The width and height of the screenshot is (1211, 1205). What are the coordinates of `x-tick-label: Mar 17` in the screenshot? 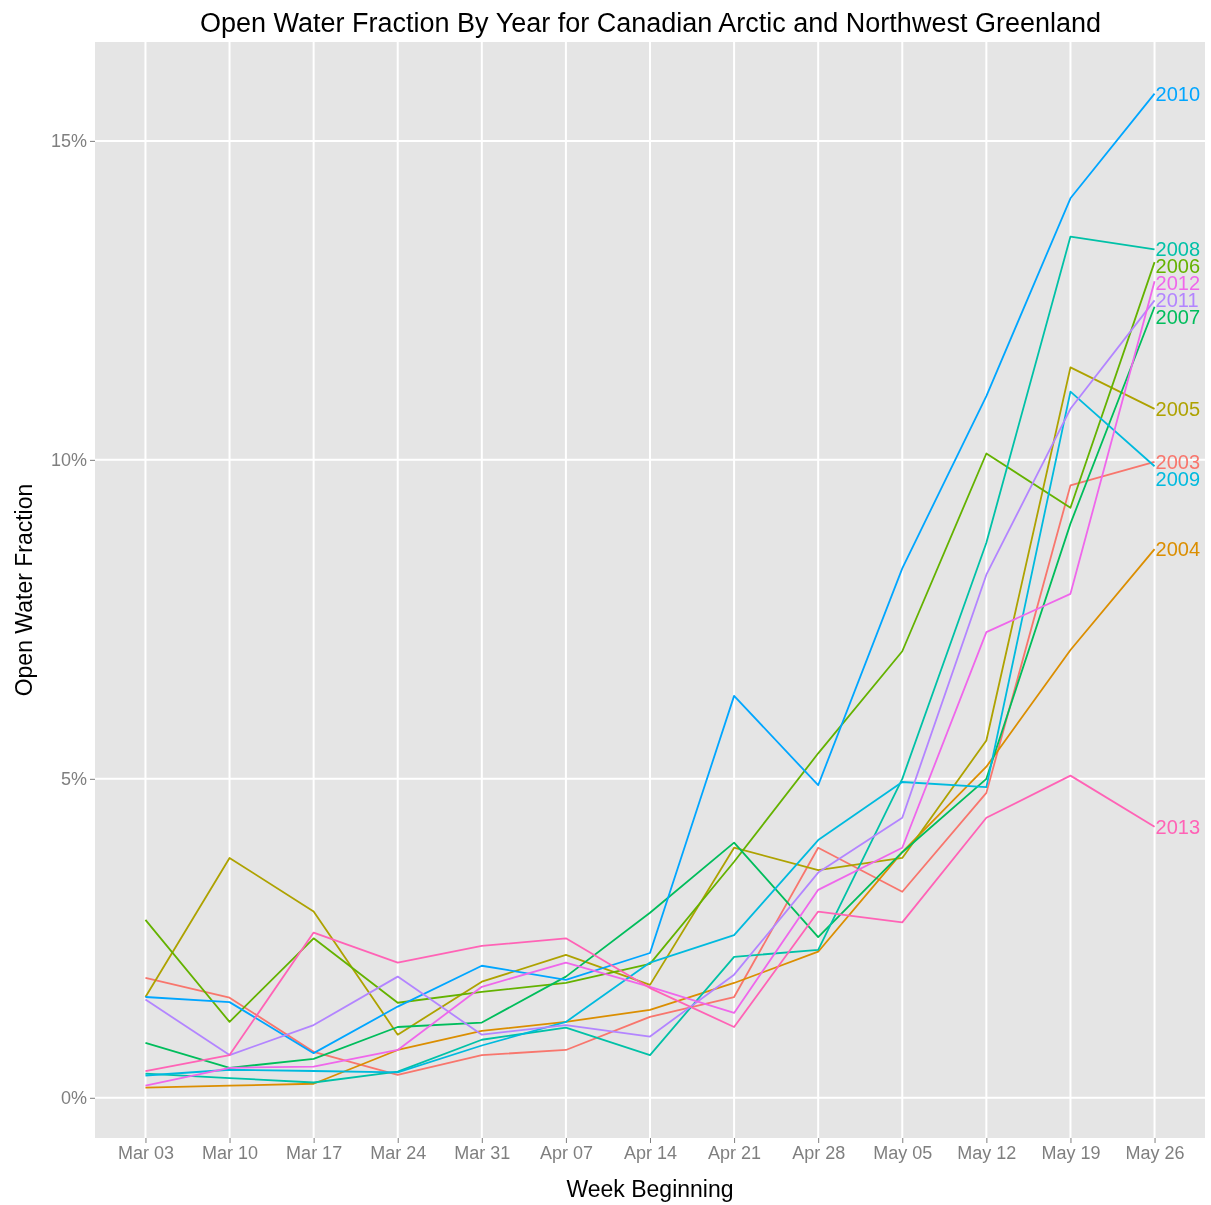 It's located at (314, 1152).